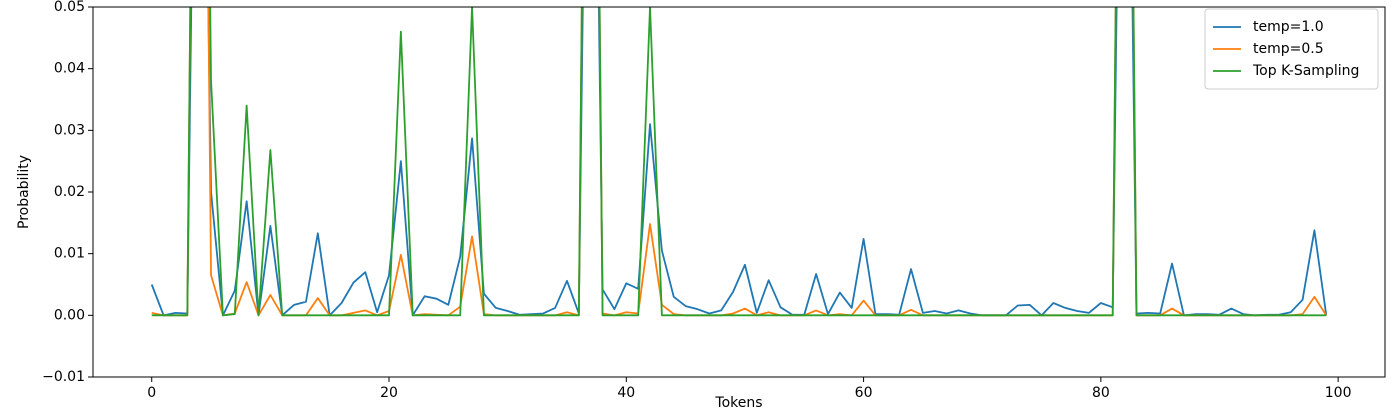  What do you see at coordinates (738, 403) in the screenshot?
I see `x-axis-label: Tokens` at bounding box center [738, 403].